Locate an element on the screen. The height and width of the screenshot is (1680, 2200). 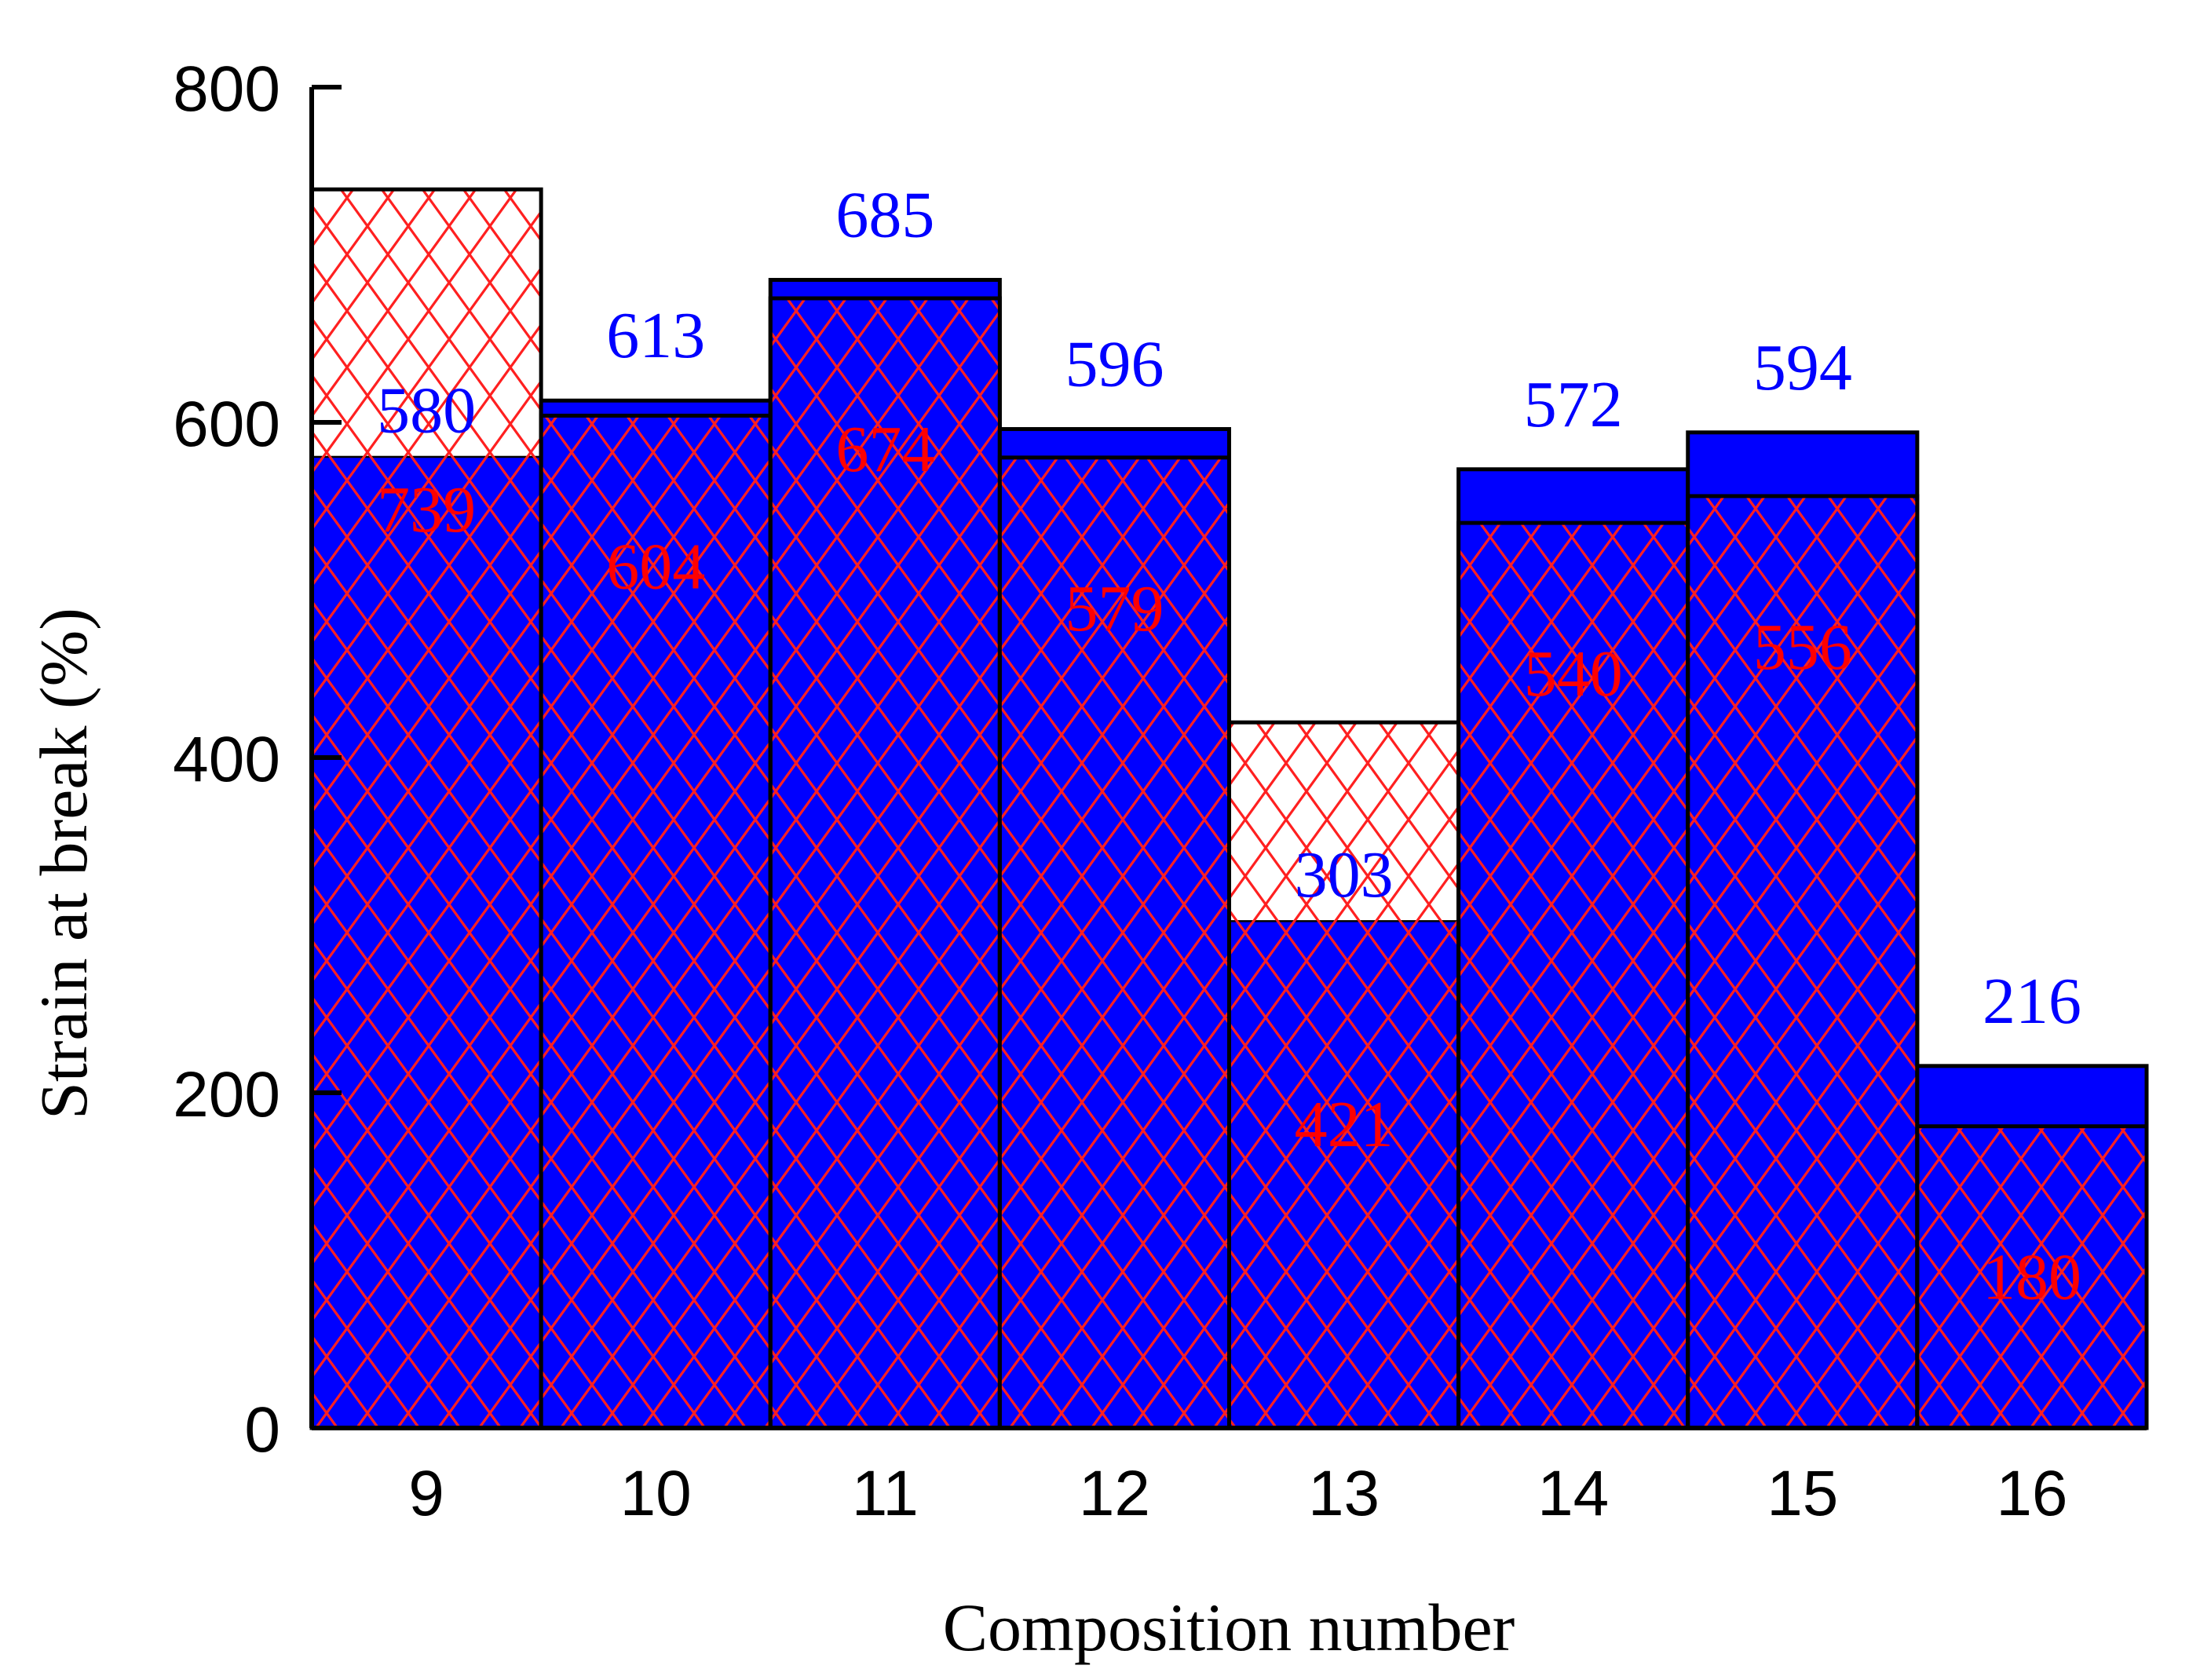
y-tick-label: 400 is located at coordinates (227, 759).